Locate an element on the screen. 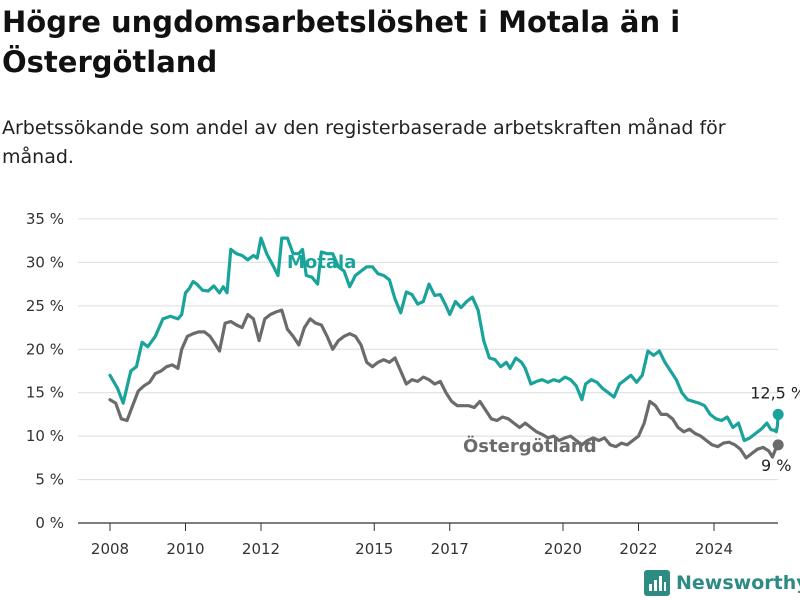  x-tick-label: 2024 is located at coordinates (714, 549).